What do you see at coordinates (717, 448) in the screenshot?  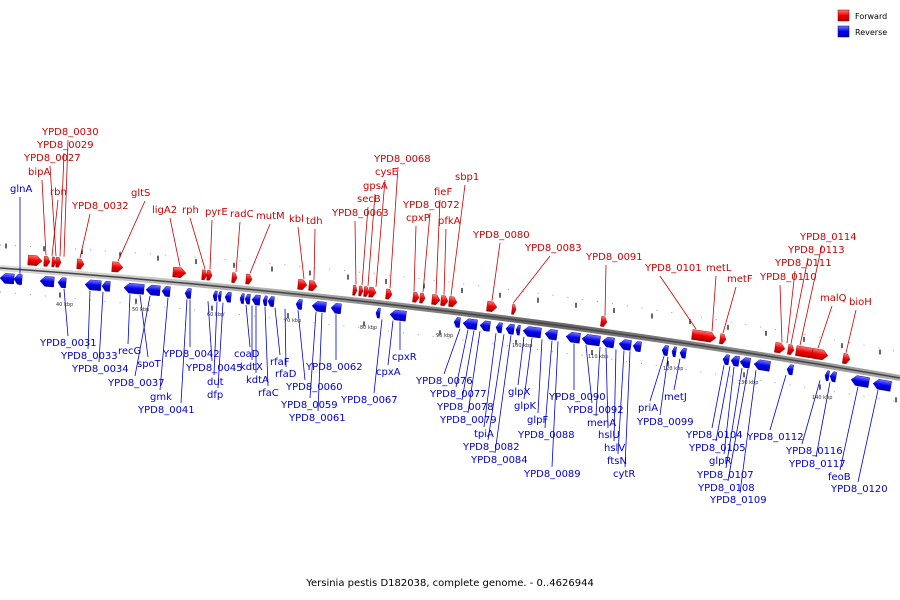 I see `gene-label-ypd8-0105: YPD8_0105` at bounding box center [717, 448].